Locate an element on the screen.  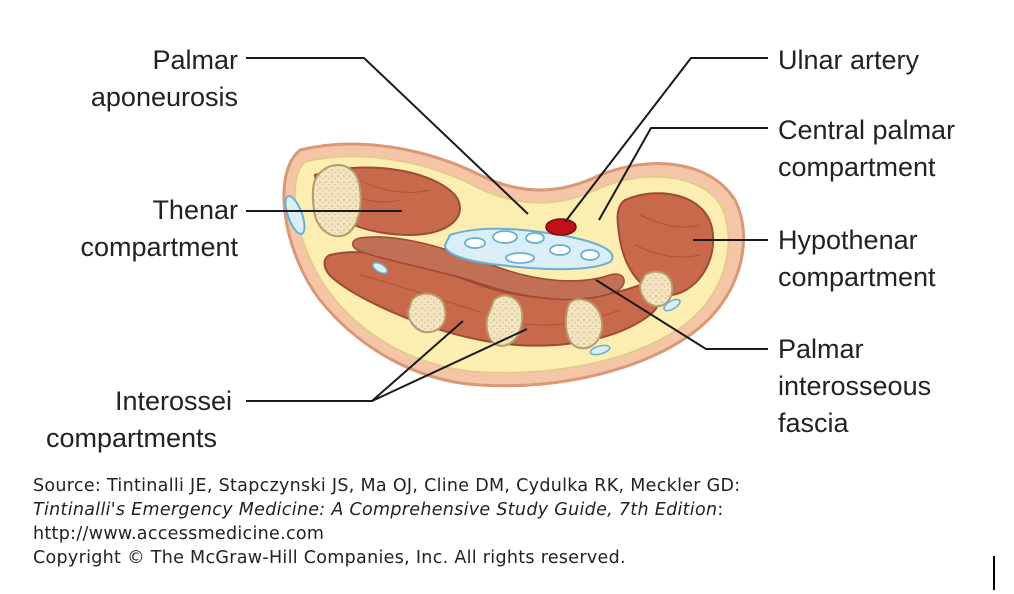
leader-palmar-interosseous is located at coordinates (681, 314).